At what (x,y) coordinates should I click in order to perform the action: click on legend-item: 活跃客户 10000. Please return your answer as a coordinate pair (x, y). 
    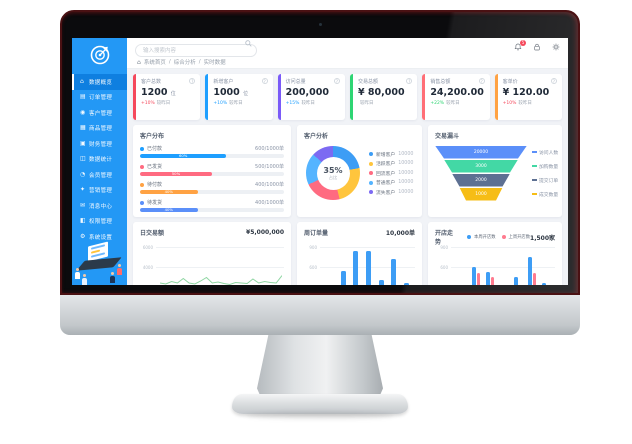
    Looking at the image, I should click on (391, 163).